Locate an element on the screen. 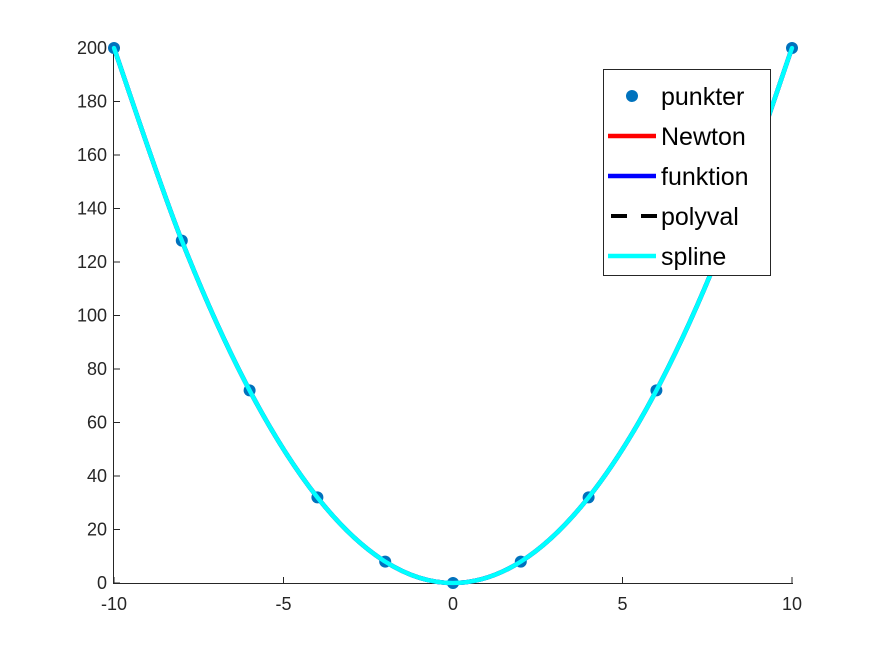 Image resolution: width=875 pixels, height=655 pixels. y-ticks: 0 20 40 60 80 100 120 140 160 180 200 is located at coordinates (98, 315).